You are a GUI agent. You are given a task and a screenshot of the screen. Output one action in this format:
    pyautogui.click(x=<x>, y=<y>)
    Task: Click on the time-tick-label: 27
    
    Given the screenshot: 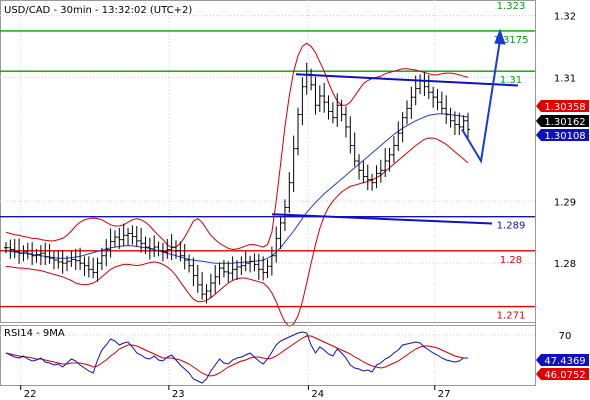 What is the action you would take?
    pyautogui.click(x=444, y=394)
    